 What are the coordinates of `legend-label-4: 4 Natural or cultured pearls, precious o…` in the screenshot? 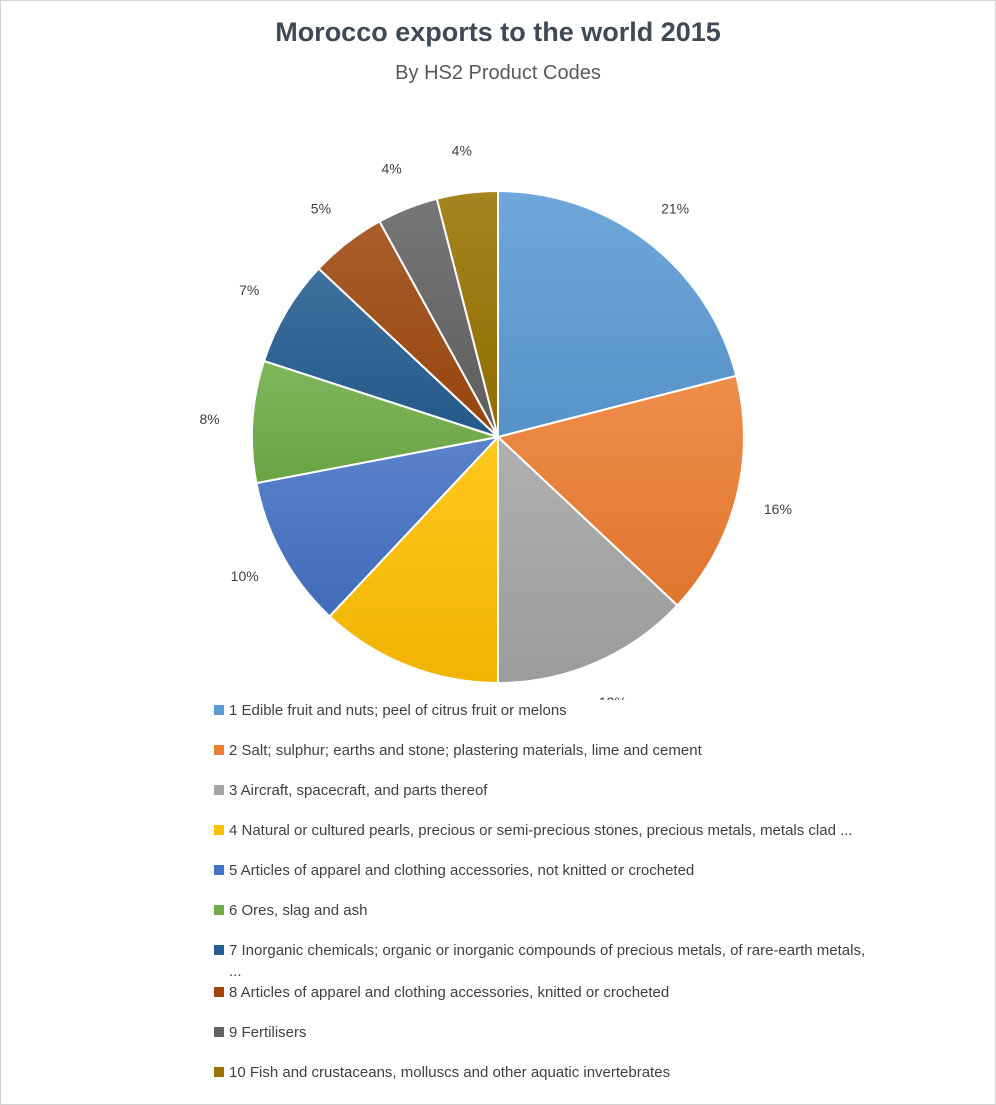 It's located at (541, 830).